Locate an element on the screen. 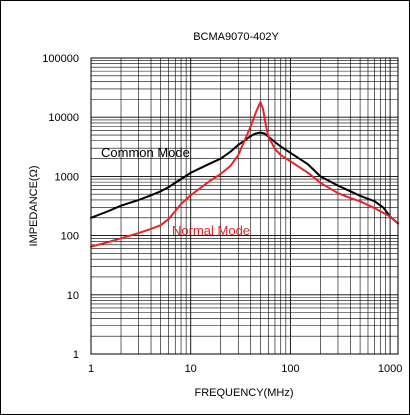 This screenshot has height=415, width=410. y-tick-label: 100 is located at coordinates (70, 237).